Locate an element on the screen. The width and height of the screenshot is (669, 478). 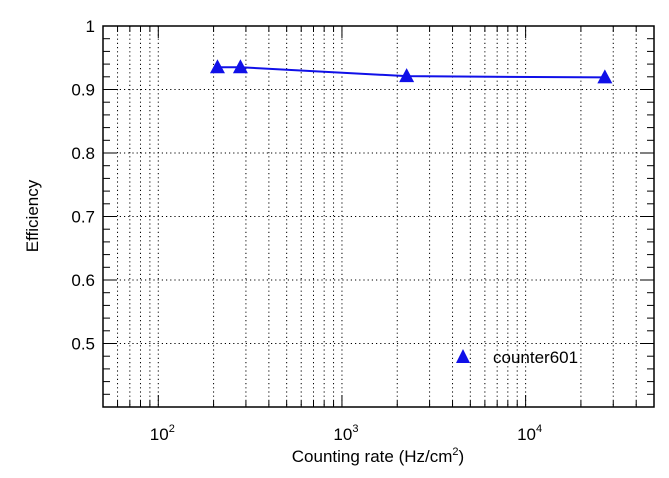
y-tick-label: 1 is located at coordinates (90, 26).